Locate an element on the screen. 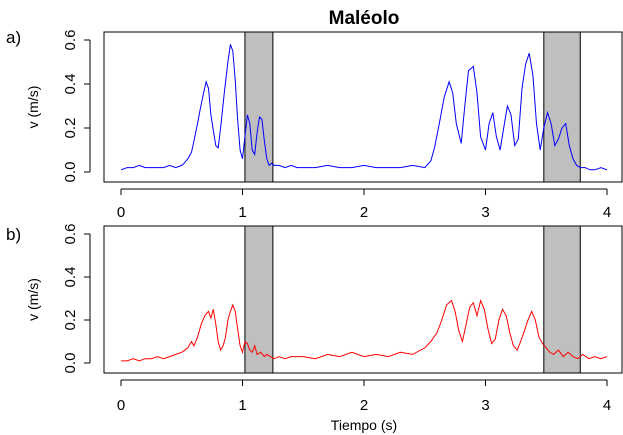  panel-tag: b) is located at coordinates (13, 234).